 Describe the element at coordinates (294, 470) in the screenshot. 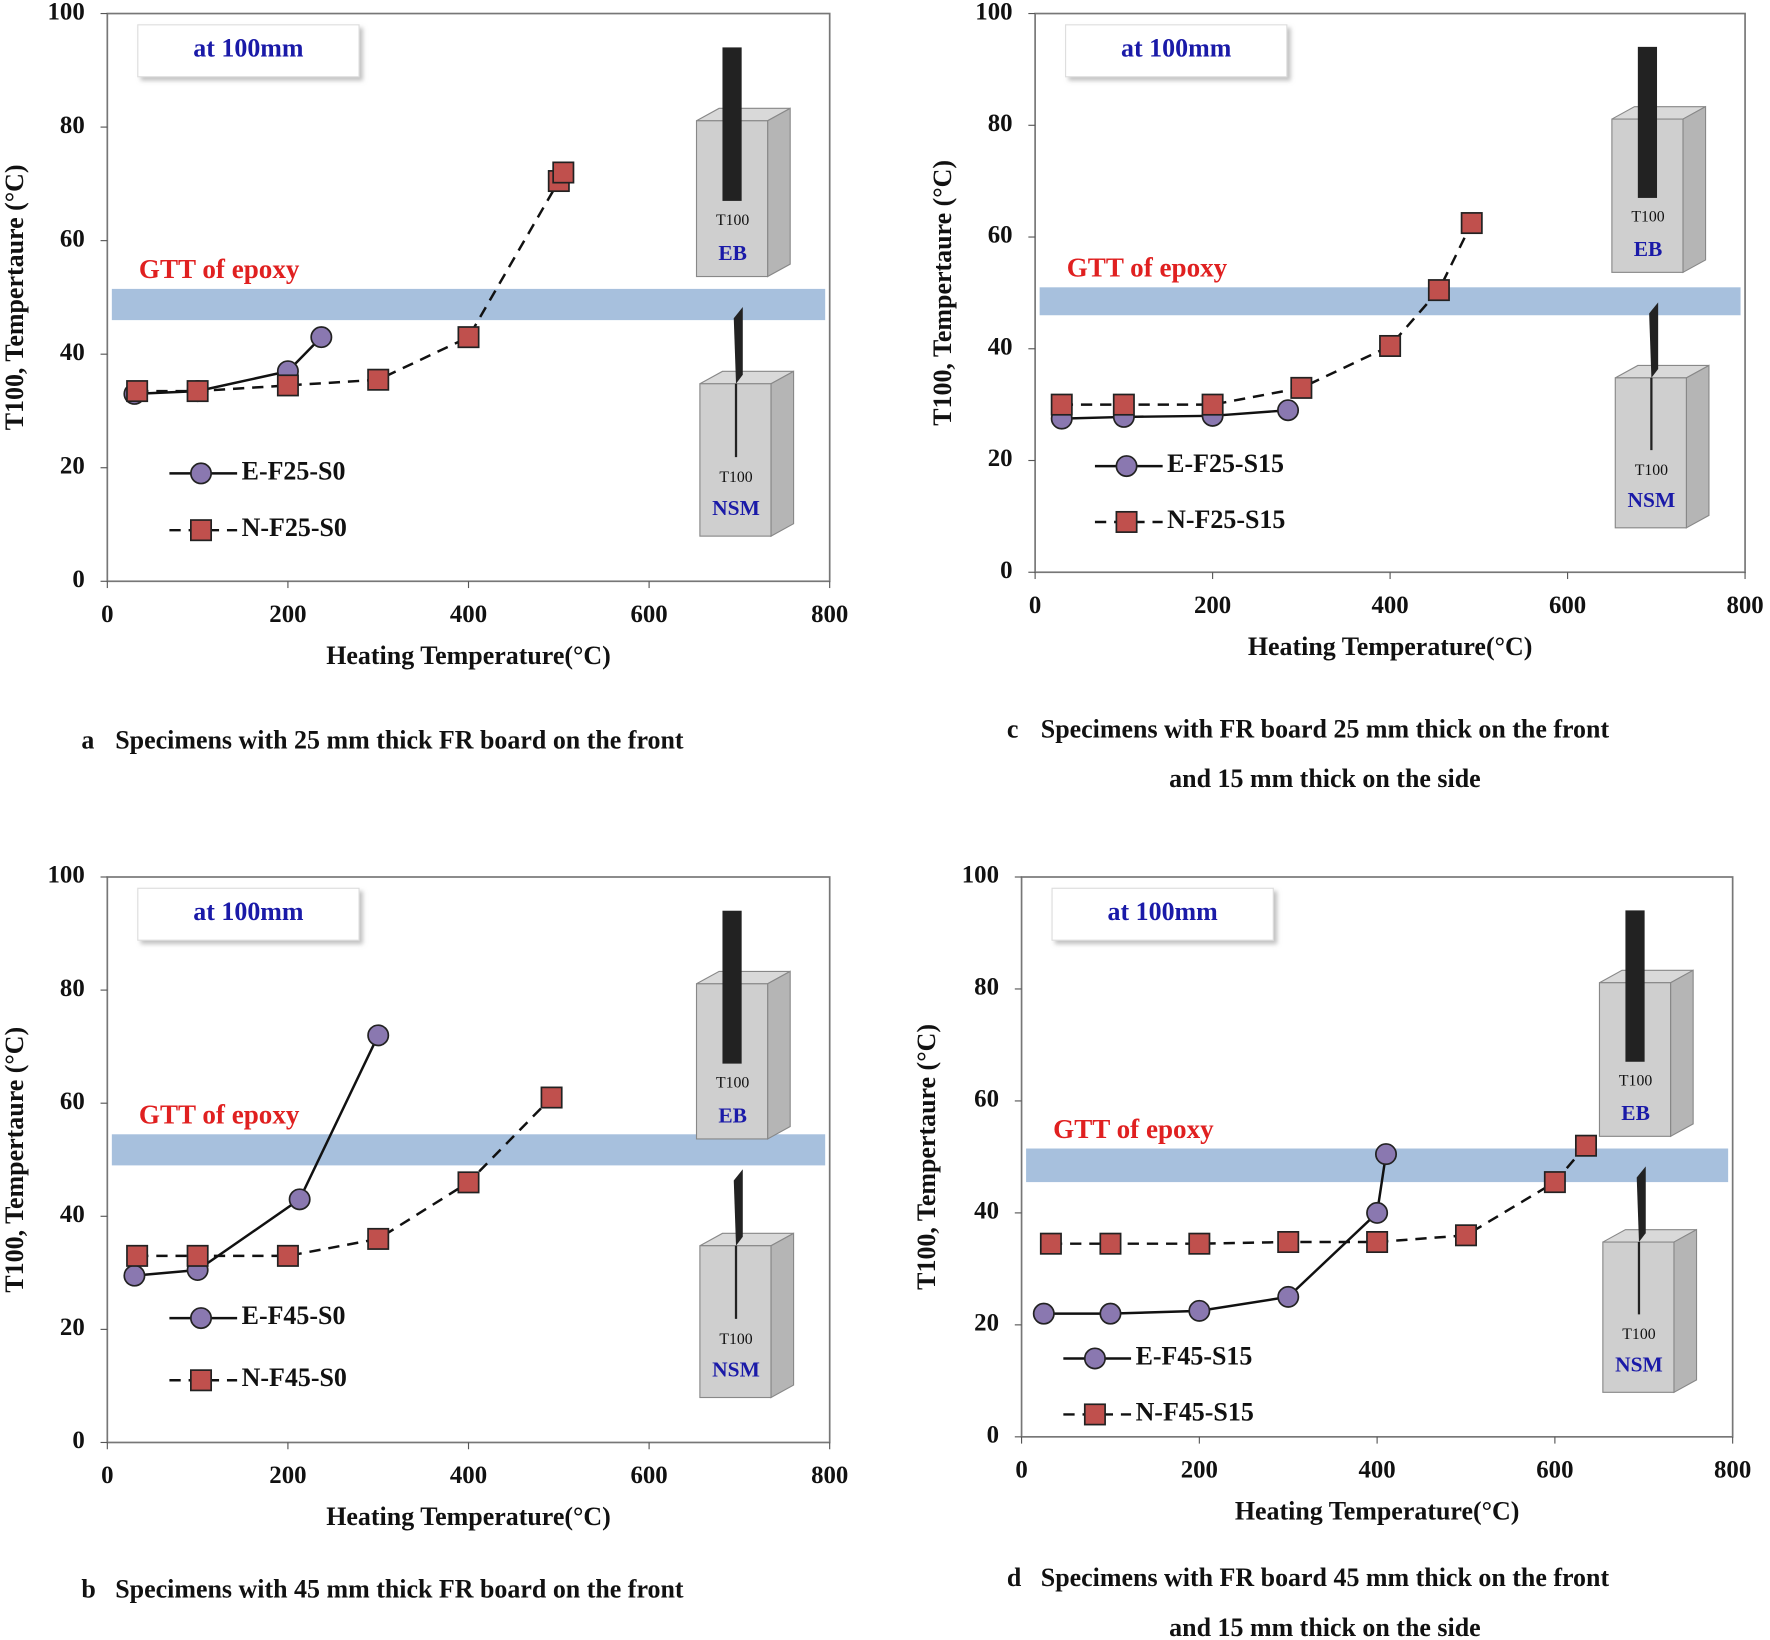

I see `legend-label: E-F25-S0` at that location.